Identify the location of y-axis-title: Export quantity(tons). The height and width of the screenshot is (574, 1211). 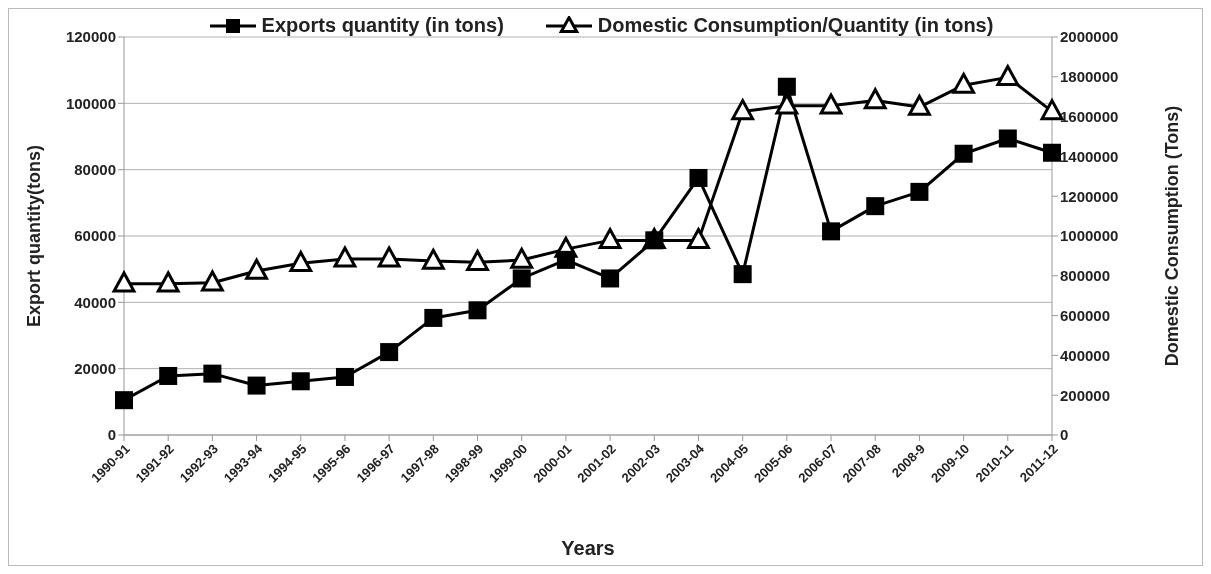
(34, 236).